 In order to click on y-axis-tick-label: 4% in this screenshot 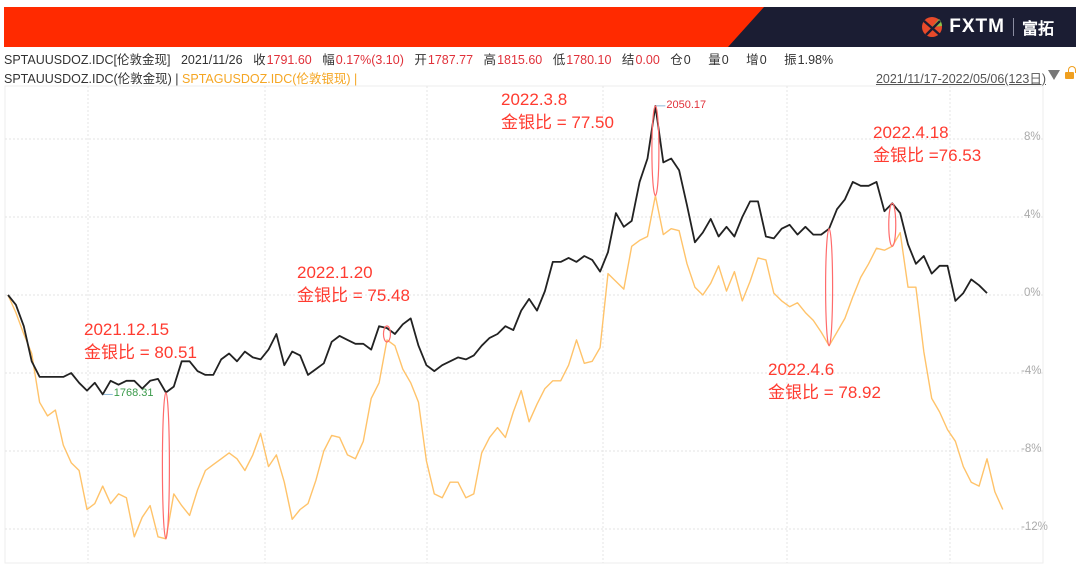, I will do `click(1032, 215)`.